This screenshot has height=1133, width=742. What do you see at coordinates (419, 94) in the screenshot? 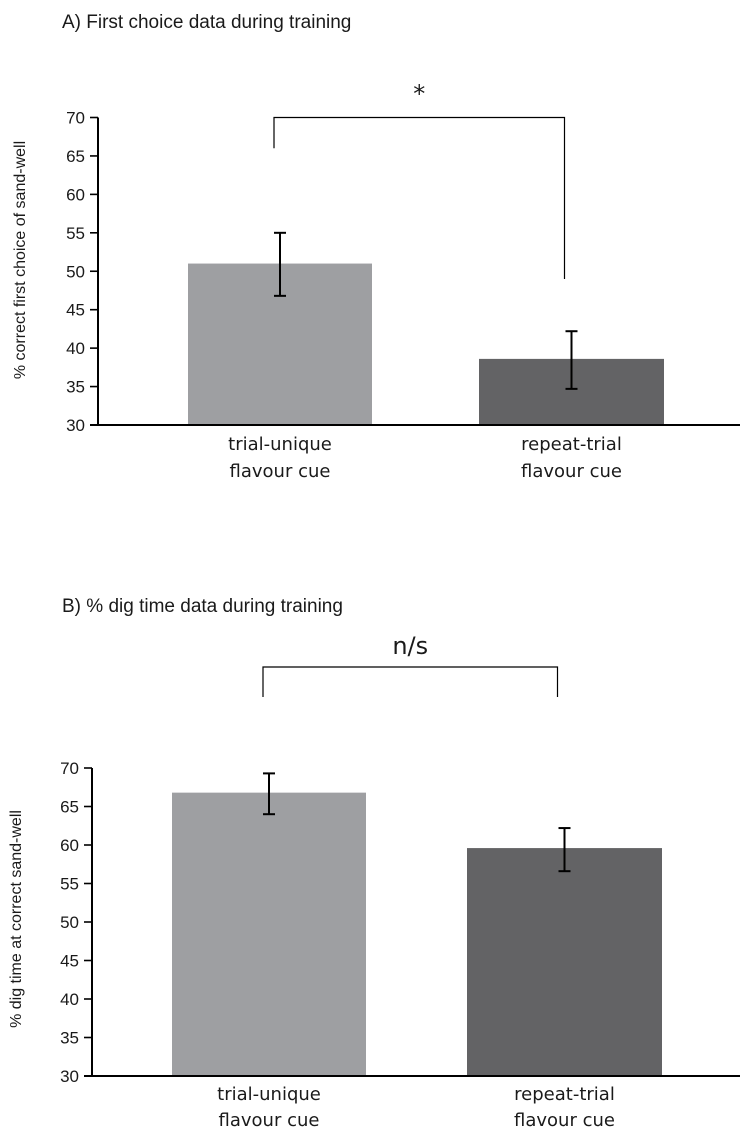
I see `significance-label: *` at bounding box center [419, 94].